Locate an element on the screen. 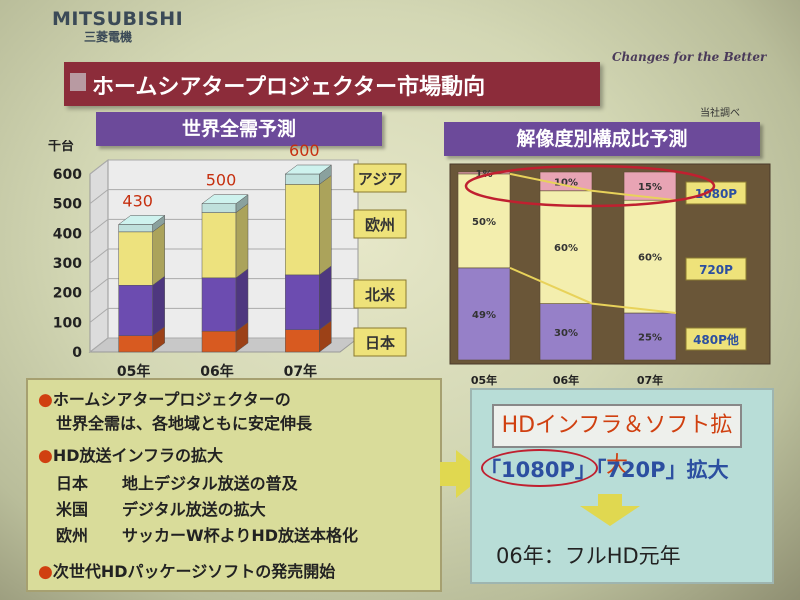 This screenshot has width=800, height=600. y-tick-label: 200 is located at coordinates (67, 294).